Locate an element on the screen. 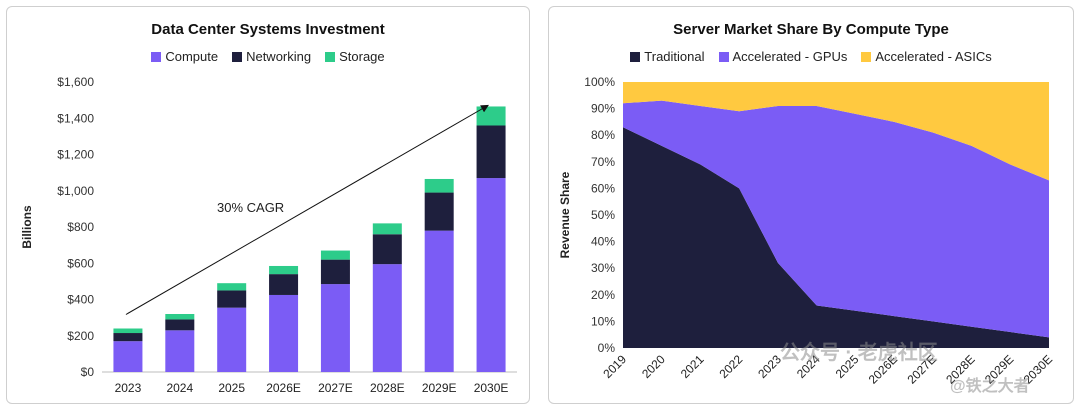 This screenshot has width=1080, height=412. y-tick-label: 50% is located at coordinates (603, 215).